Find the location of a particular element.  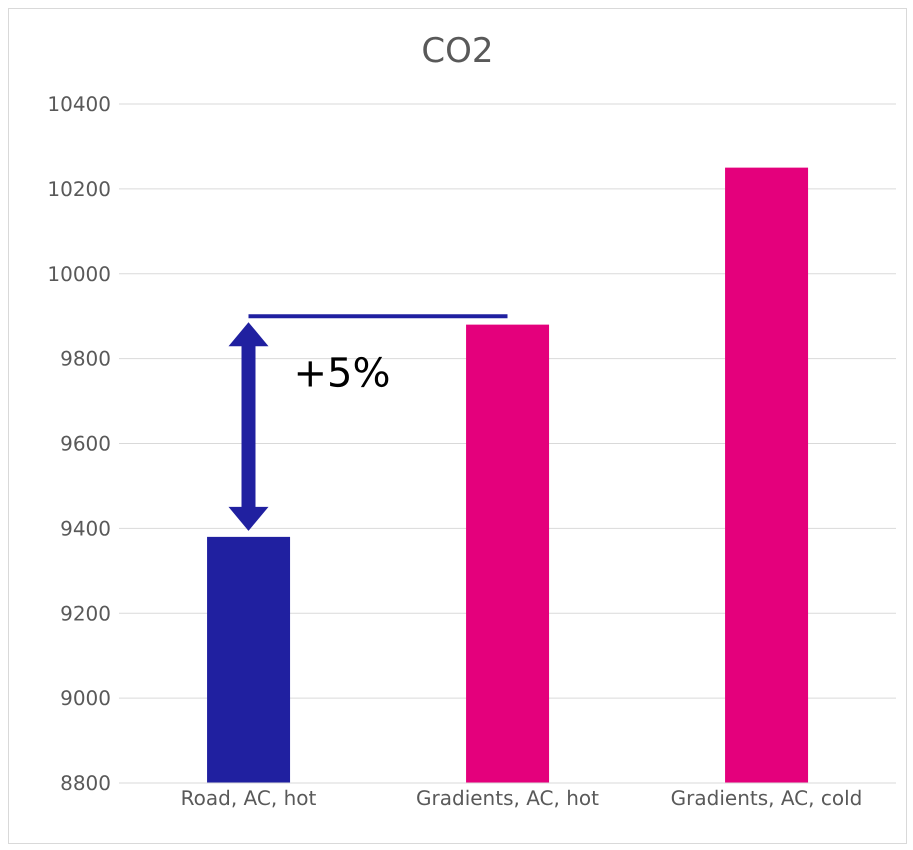

x-tick-label: Gradients, AC, cold is located at coordinates (766, 798).